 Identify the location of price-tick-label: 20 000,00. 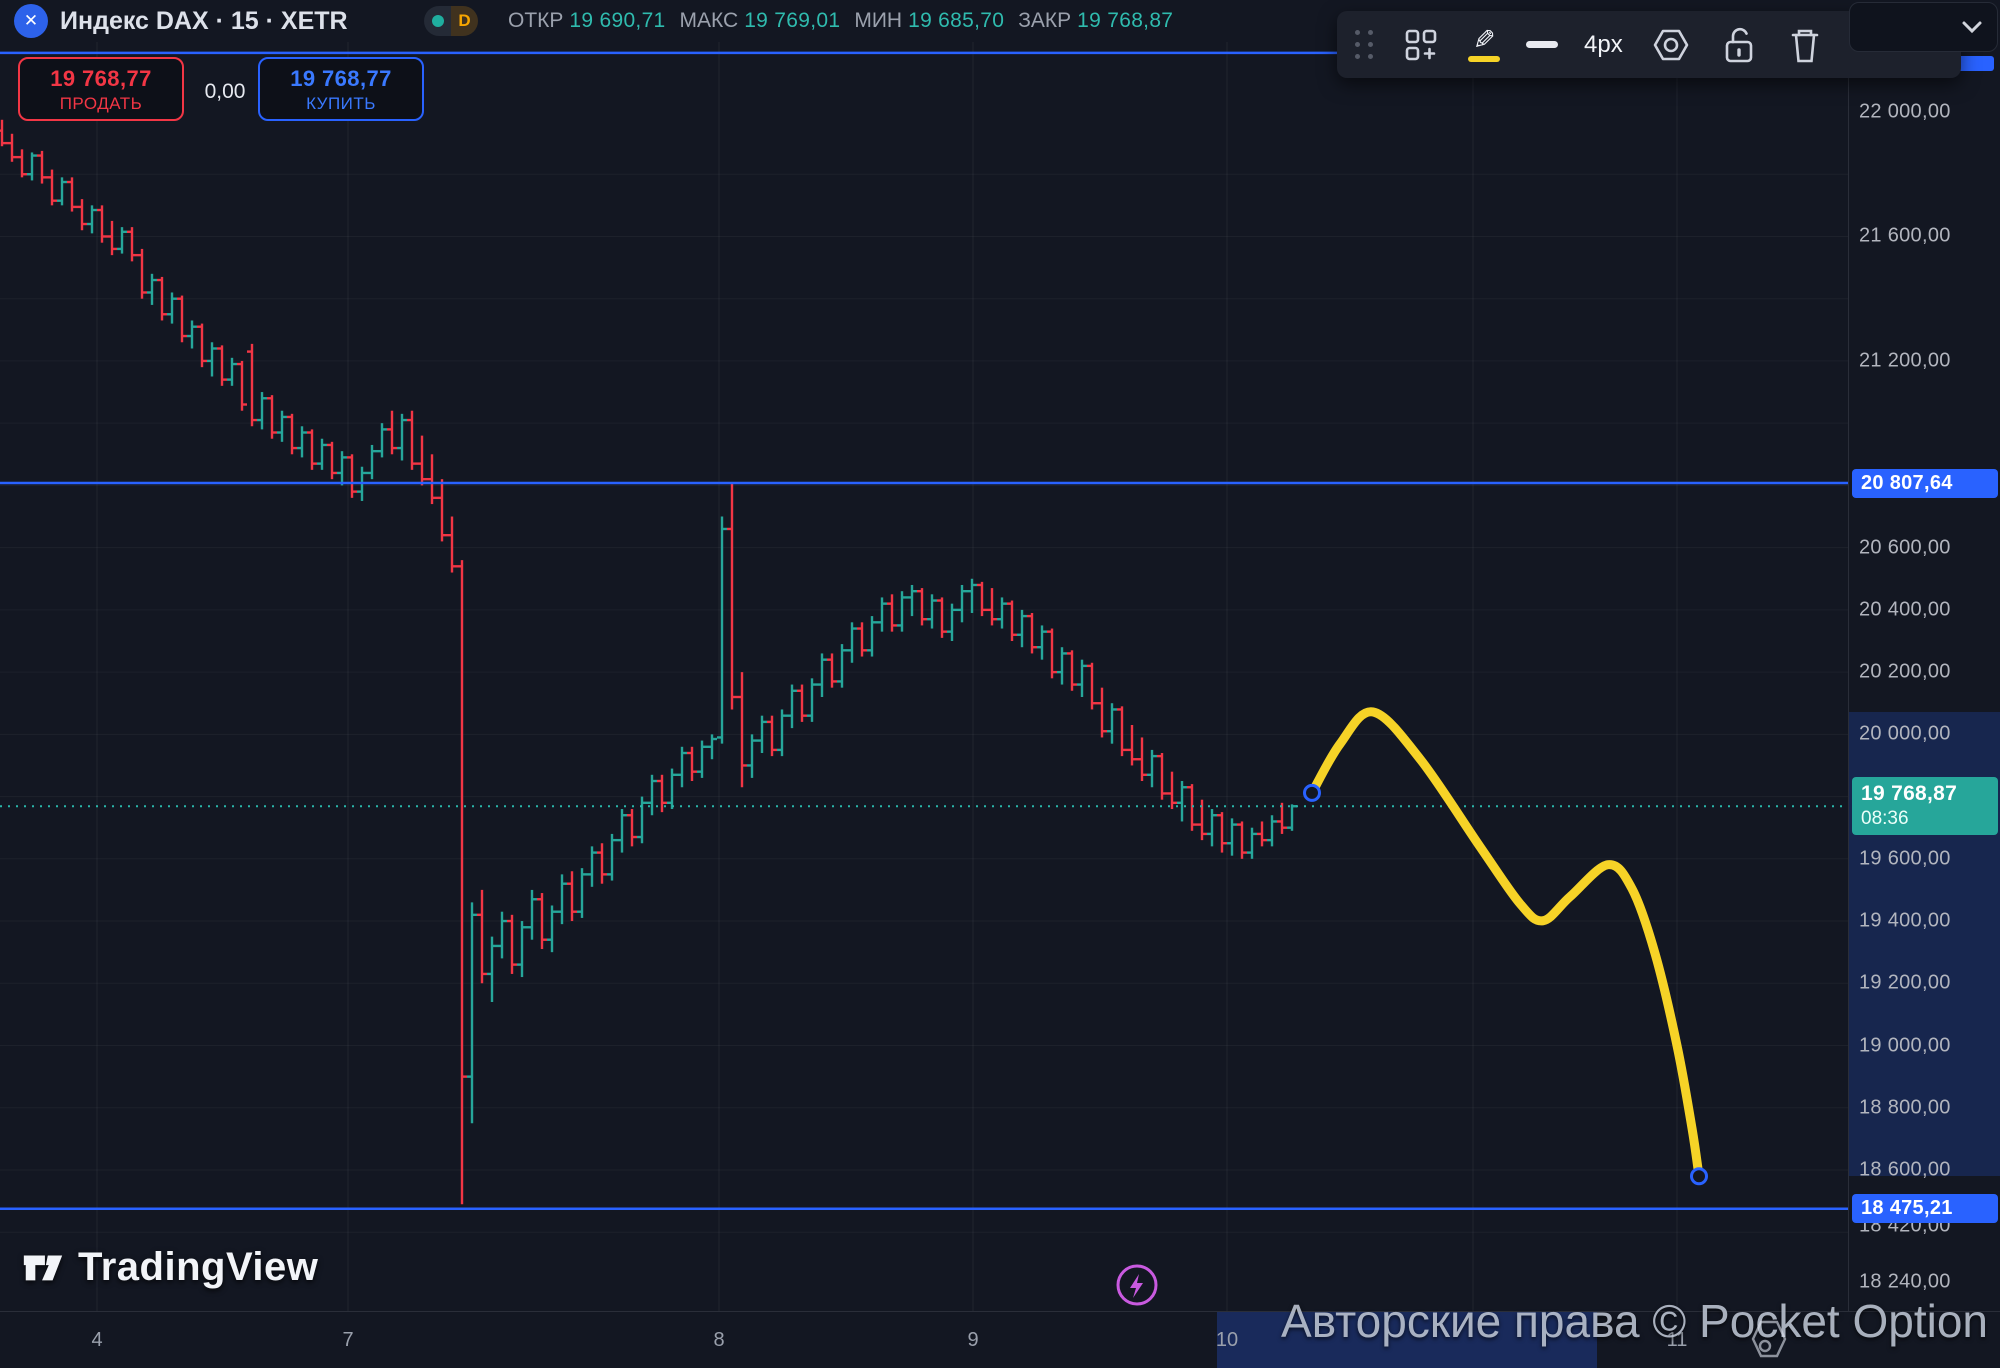
(1905, 733).